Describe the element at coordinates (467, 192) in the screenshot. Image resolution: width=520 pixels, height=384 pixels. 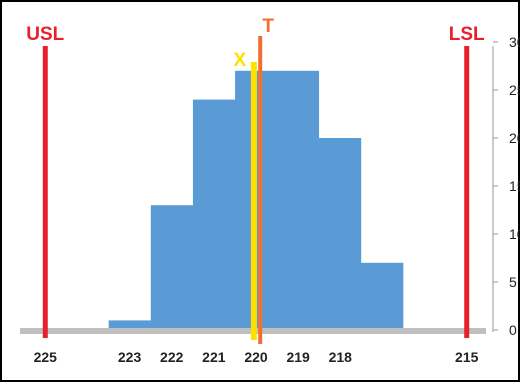
I see `lsl-line` at that location.